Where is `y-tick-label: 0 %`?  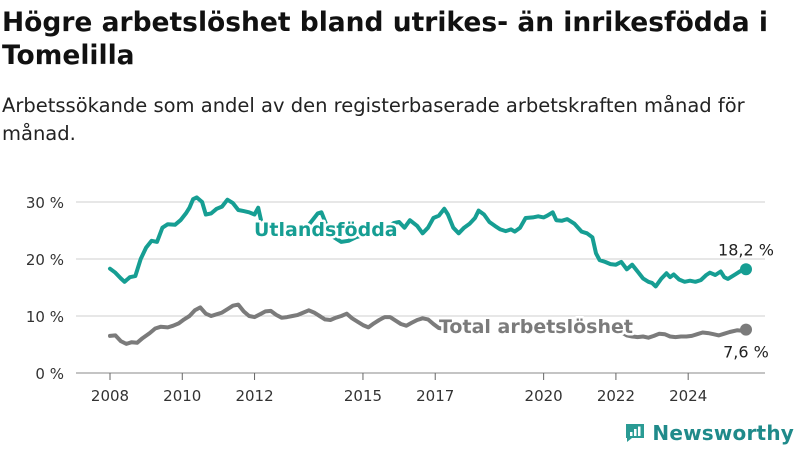 y-tick-label: 0 % is located at coordinates (49, 374).